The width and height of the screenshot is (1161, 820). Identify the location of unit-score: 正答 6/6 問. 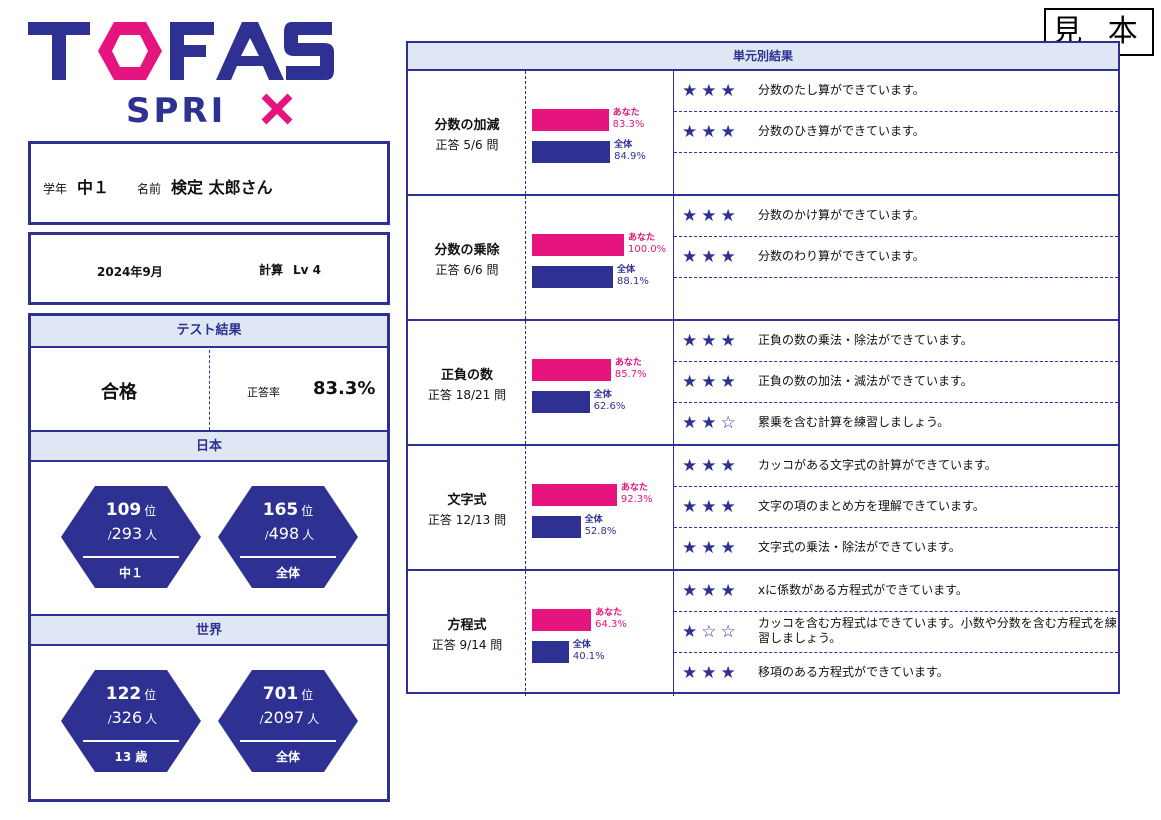
(467, 270).